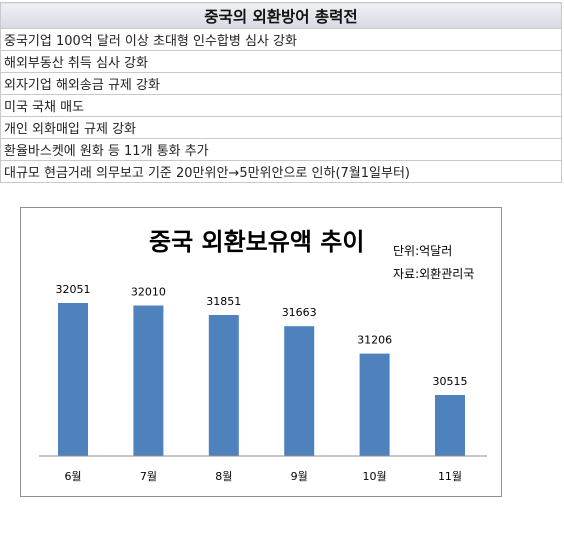  Describe the element at coordinates (299, 312) in the screenshot. I see `data-label: 31663` at that location.